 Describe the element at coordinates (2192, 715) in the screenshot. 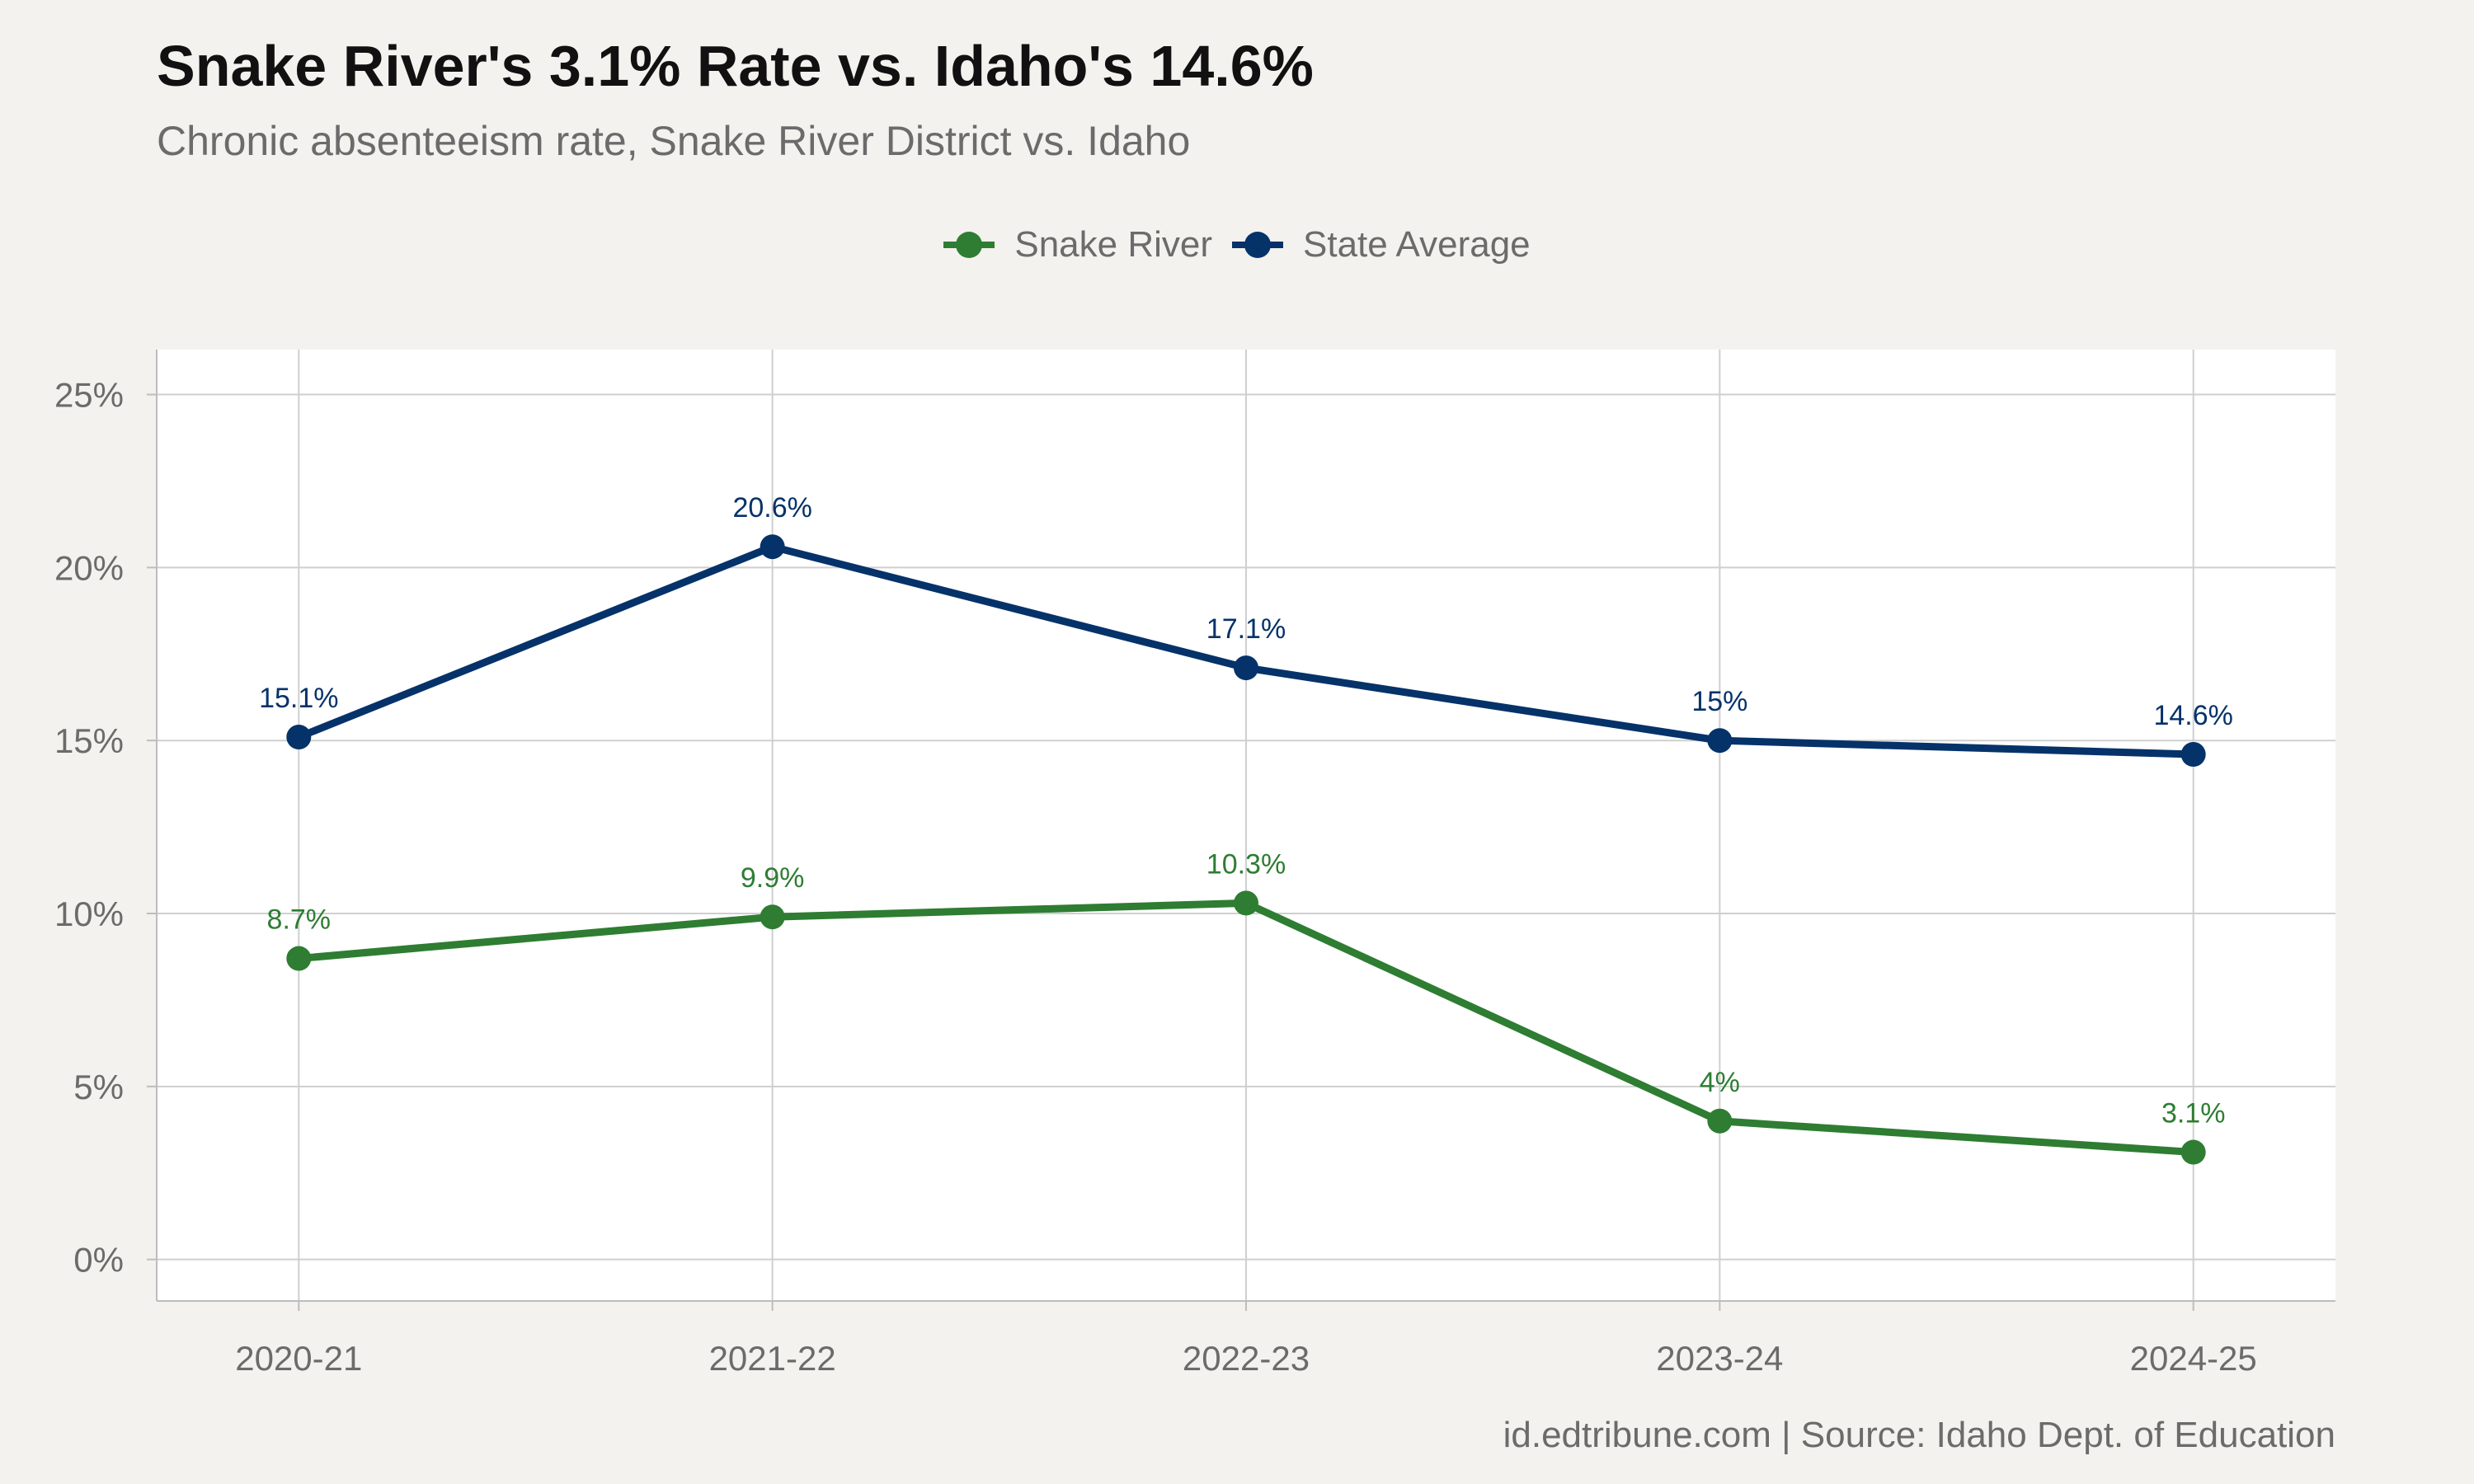

I see `data-label-state-average: 14.6%` at that location.